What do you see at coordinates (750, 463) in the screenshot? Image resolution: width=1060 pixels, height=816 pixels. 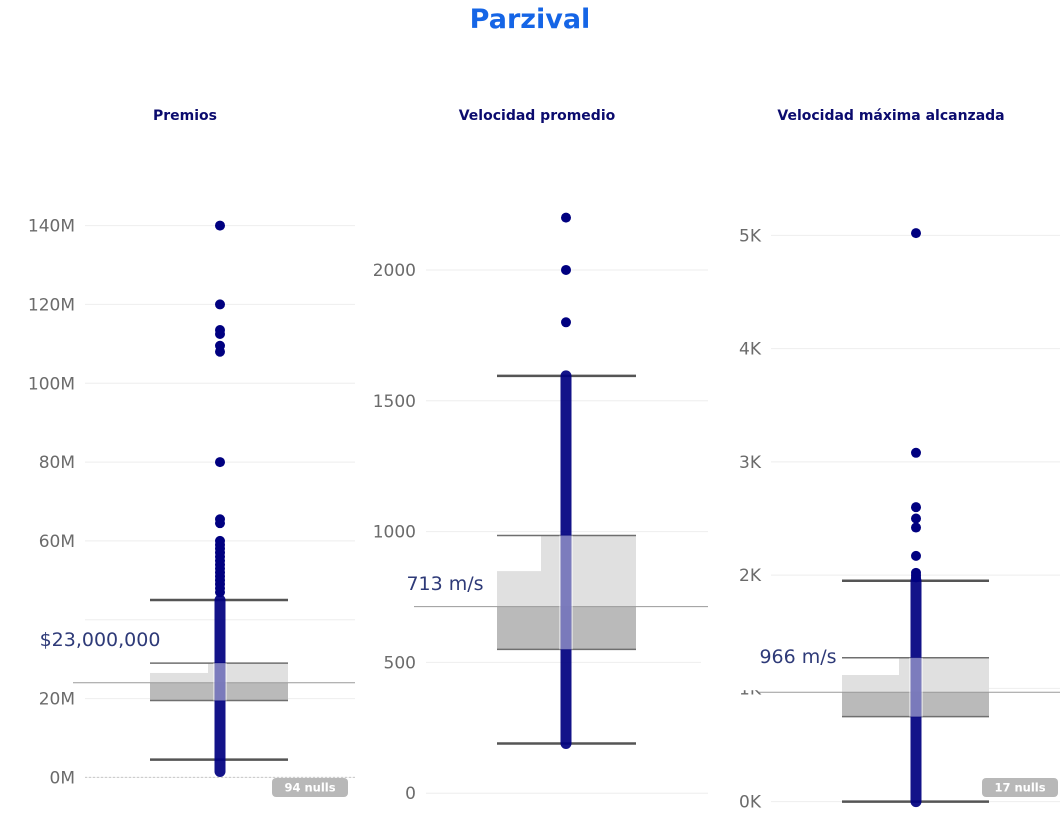 I see `y-tick-label: 3K` at bounding box center [750, 463].